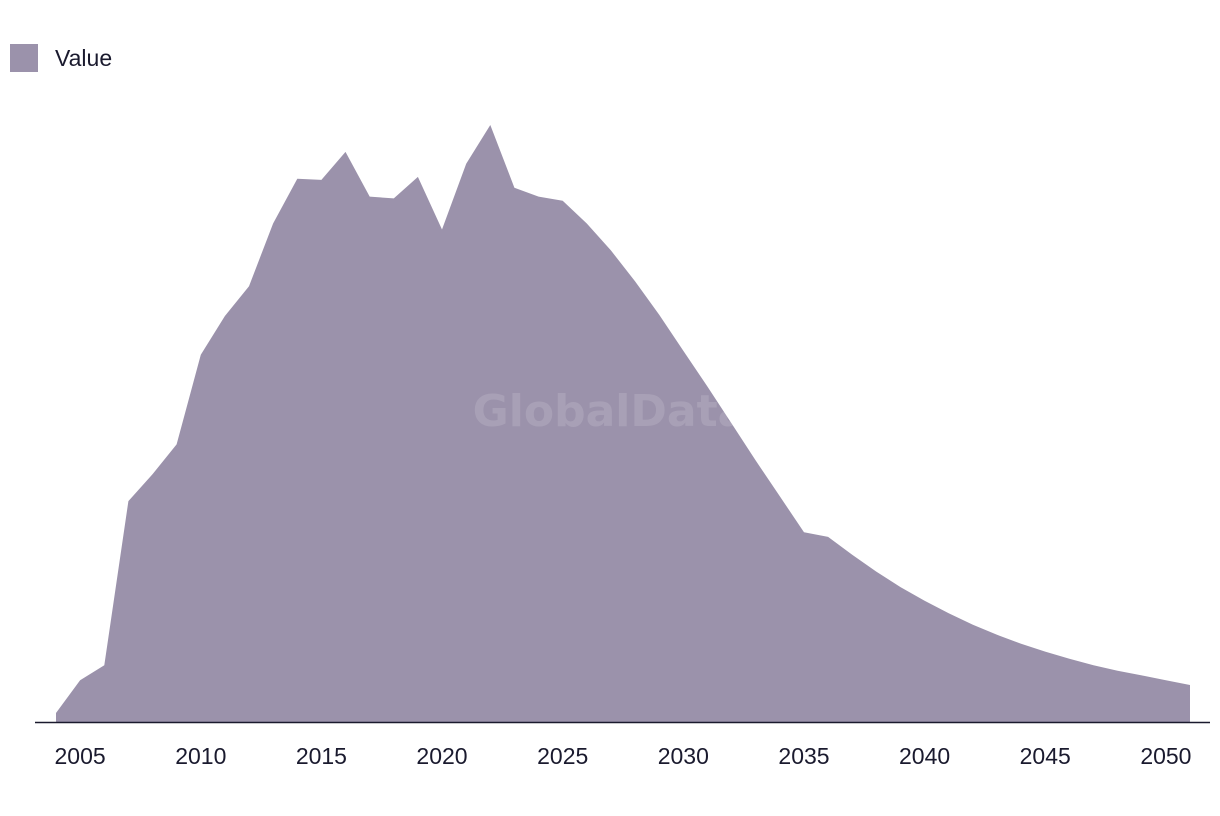 This screenshot has height=816, width=1220. I want to click on x-tick-label-2015: 2015, so click(321, 756).